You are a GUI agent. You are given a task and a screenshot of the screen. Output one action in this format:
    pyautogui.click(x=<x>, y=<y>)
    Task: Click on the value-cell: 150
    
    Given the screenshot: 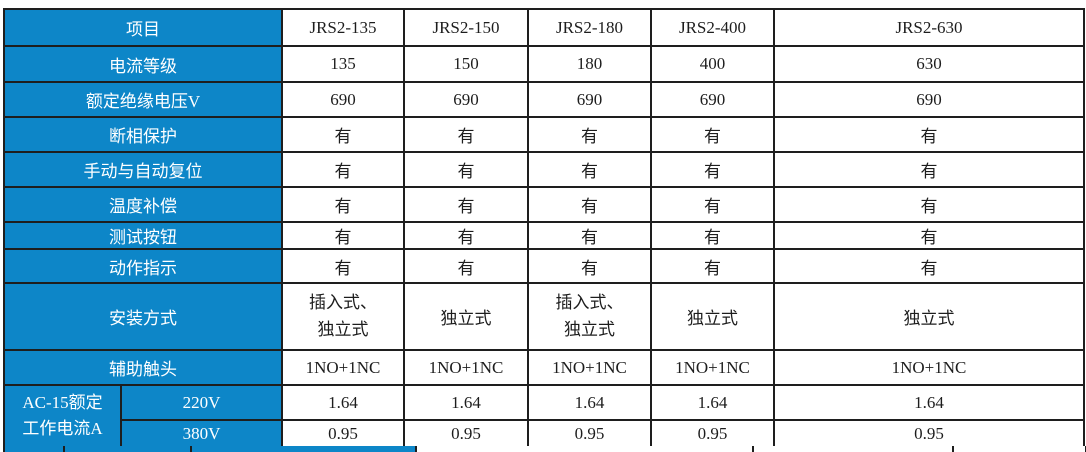 What is the action you would take?
    pyautogui.click(x=466, y=64)
    